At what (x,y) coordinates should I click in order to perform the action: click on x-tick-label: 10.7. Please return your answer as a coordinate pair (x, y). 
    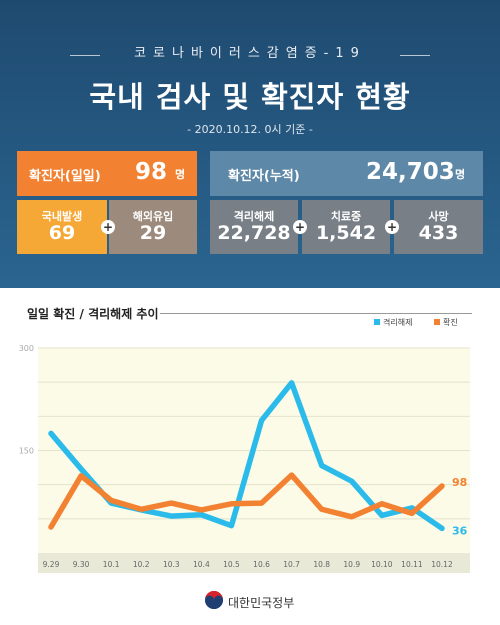
    Looking at the image, I should click on (291, 564).